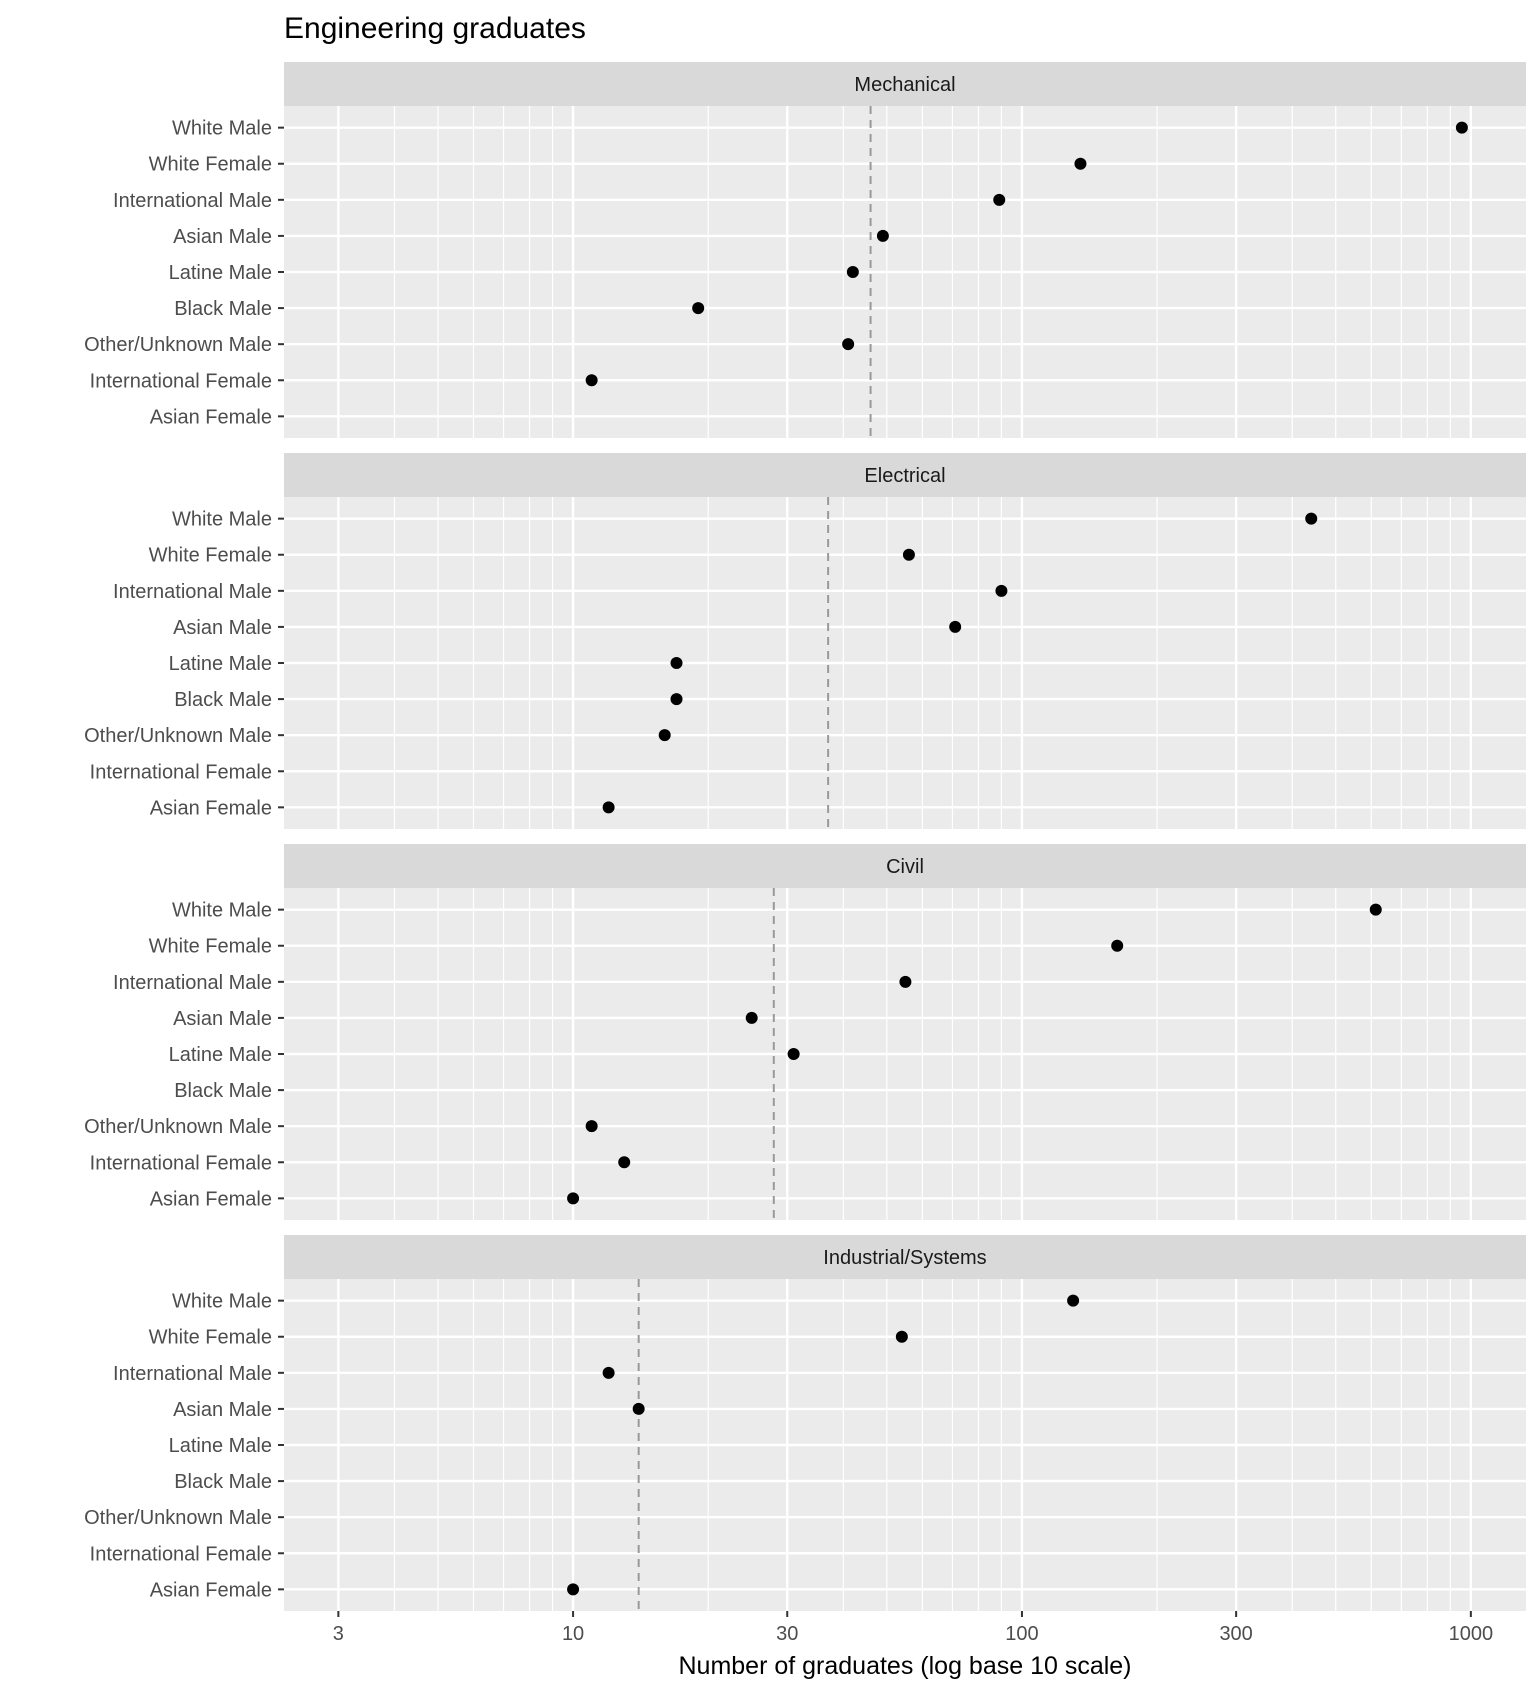  What do you see at coordinates (1471, 1634) in the screenshot?
I see `x-tick-label: 1000` at bounding box center [1471, 1634].